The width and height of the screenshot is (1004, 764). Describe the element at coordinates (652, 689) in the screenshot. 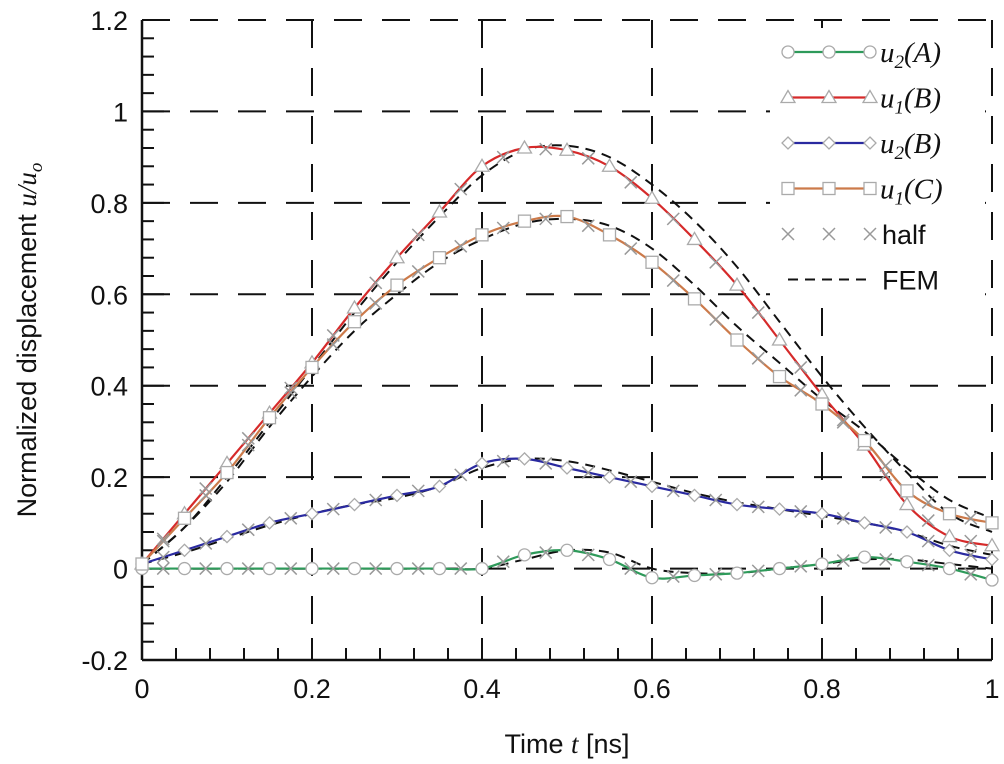

I see `x-tick-label: 0.6` at that location.